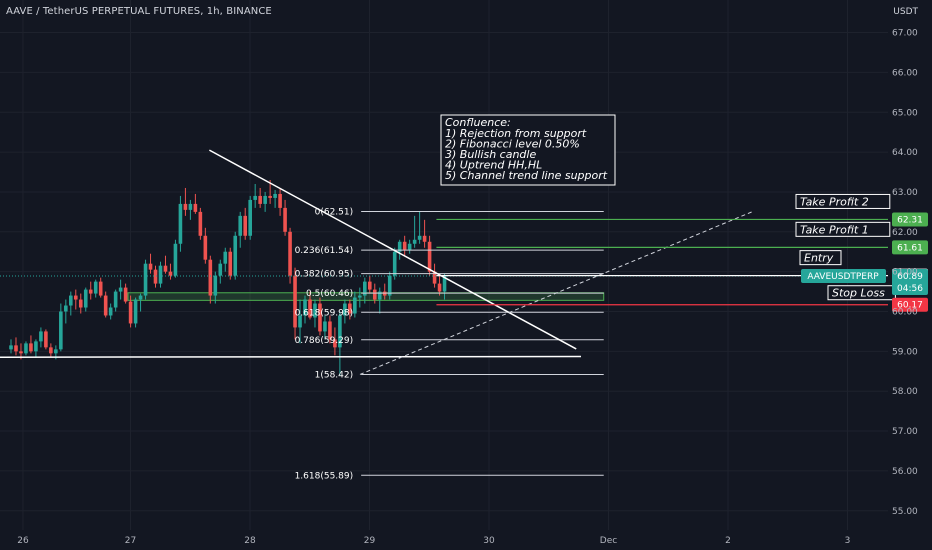  I want to click on x-tick-label: Dec, so click(608, 541).